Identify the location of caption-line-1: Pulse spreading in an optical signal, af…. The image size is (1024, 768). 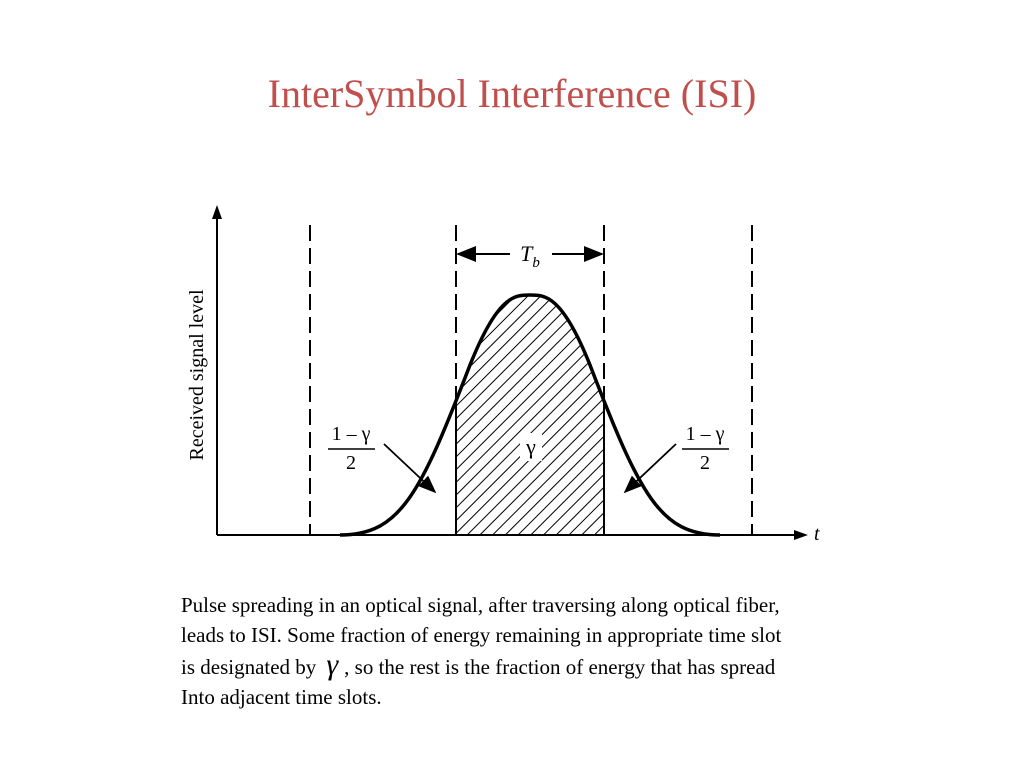
(480, 605).